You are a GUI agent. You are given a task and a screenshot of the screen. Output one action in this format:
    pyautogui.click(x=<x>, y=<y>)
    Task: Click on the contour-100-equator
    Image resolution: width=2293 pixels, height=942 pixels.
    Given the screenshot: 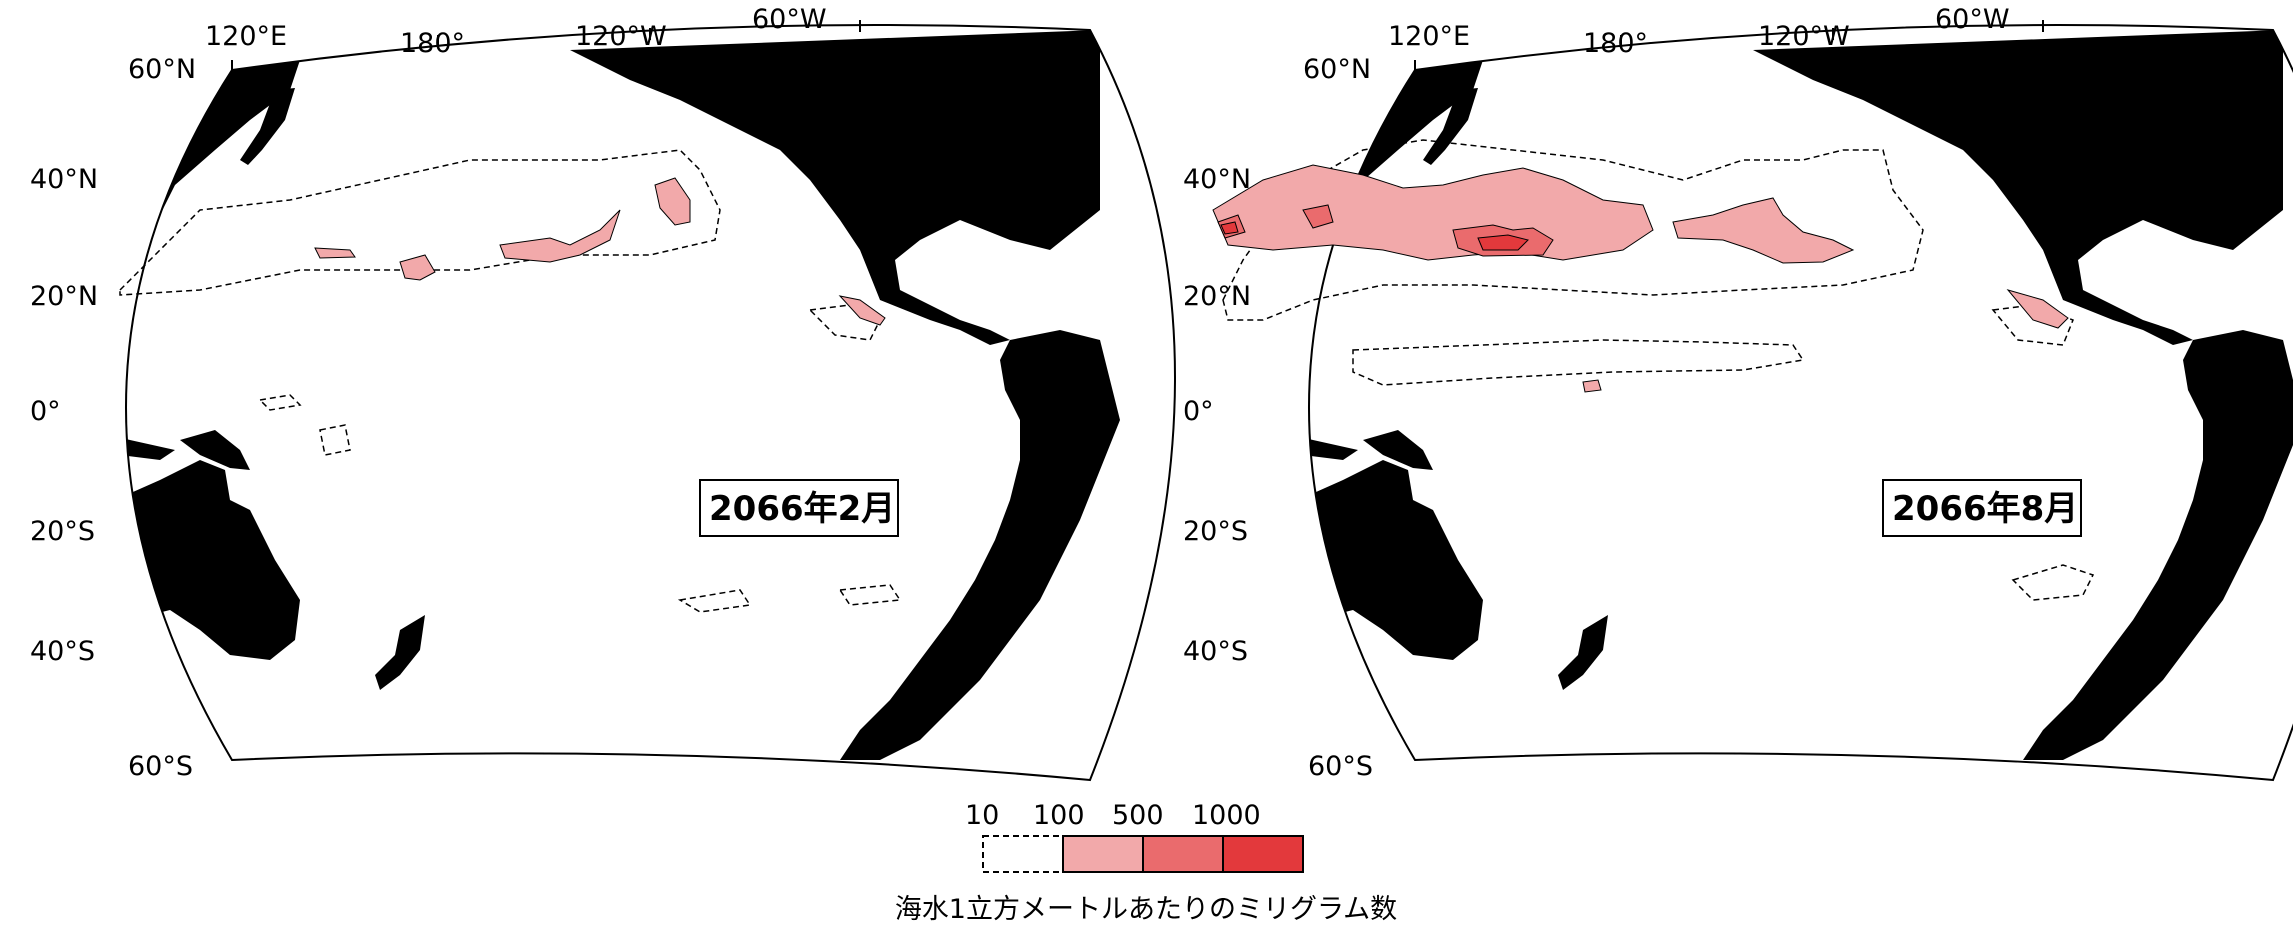 What is the action you would take?
    pyautogui.click(x=1592, y=386)
    